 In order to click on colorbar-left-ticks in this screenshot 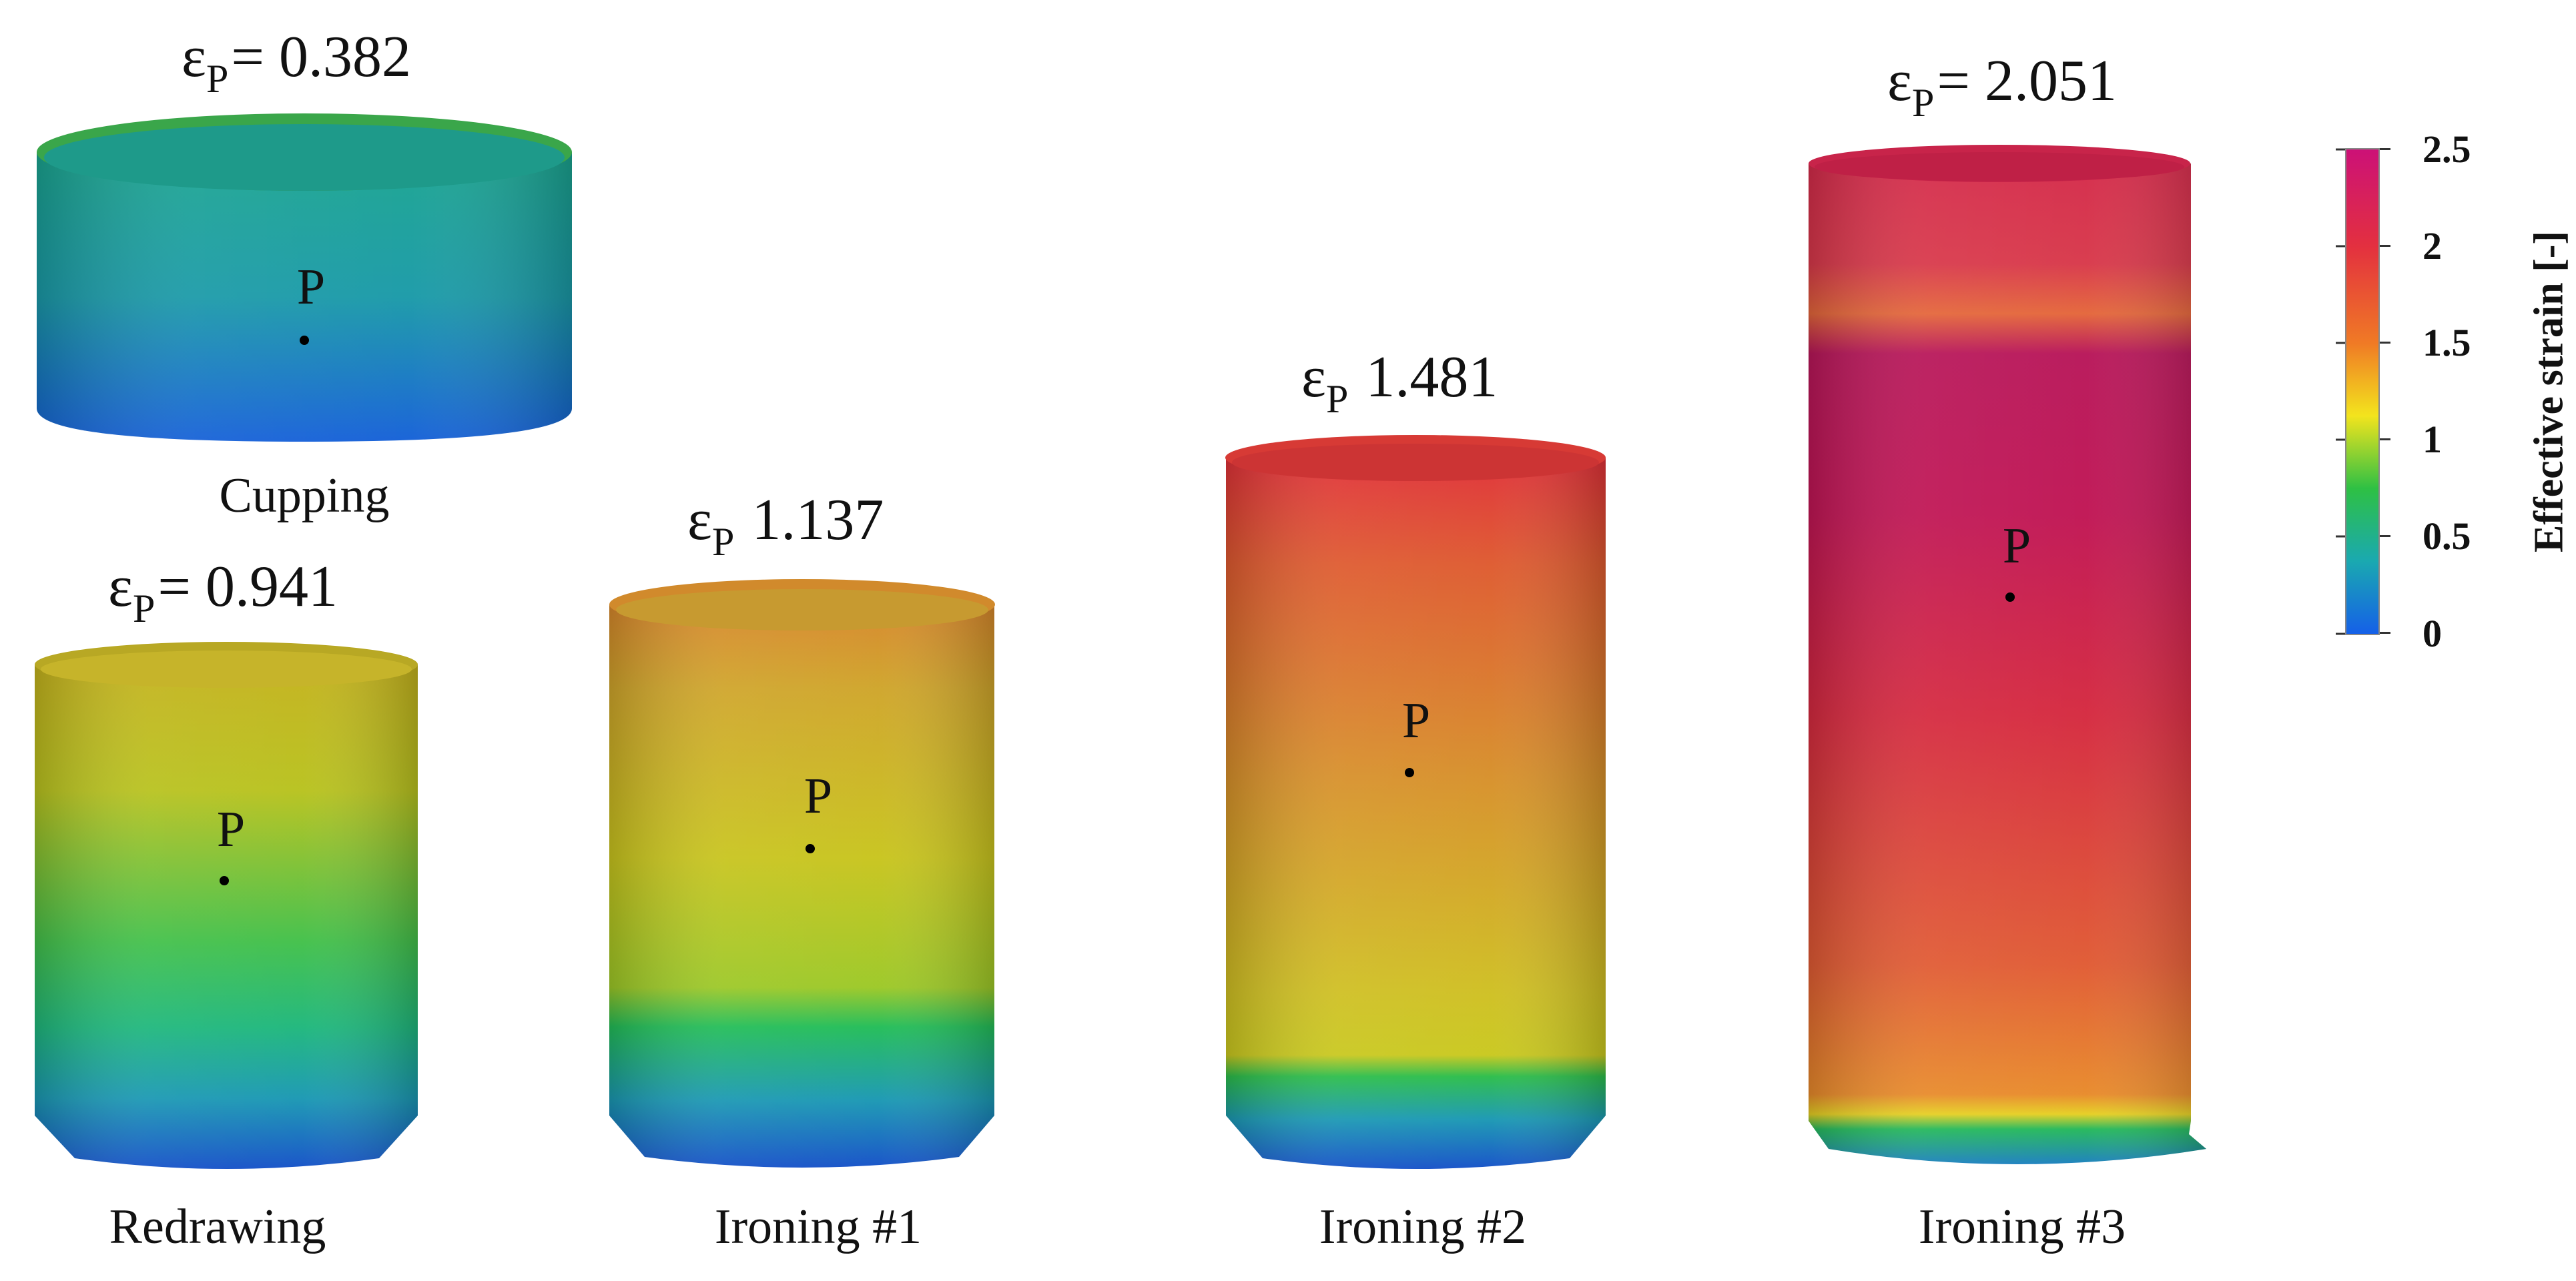, I will do `click(2340, 392)`.